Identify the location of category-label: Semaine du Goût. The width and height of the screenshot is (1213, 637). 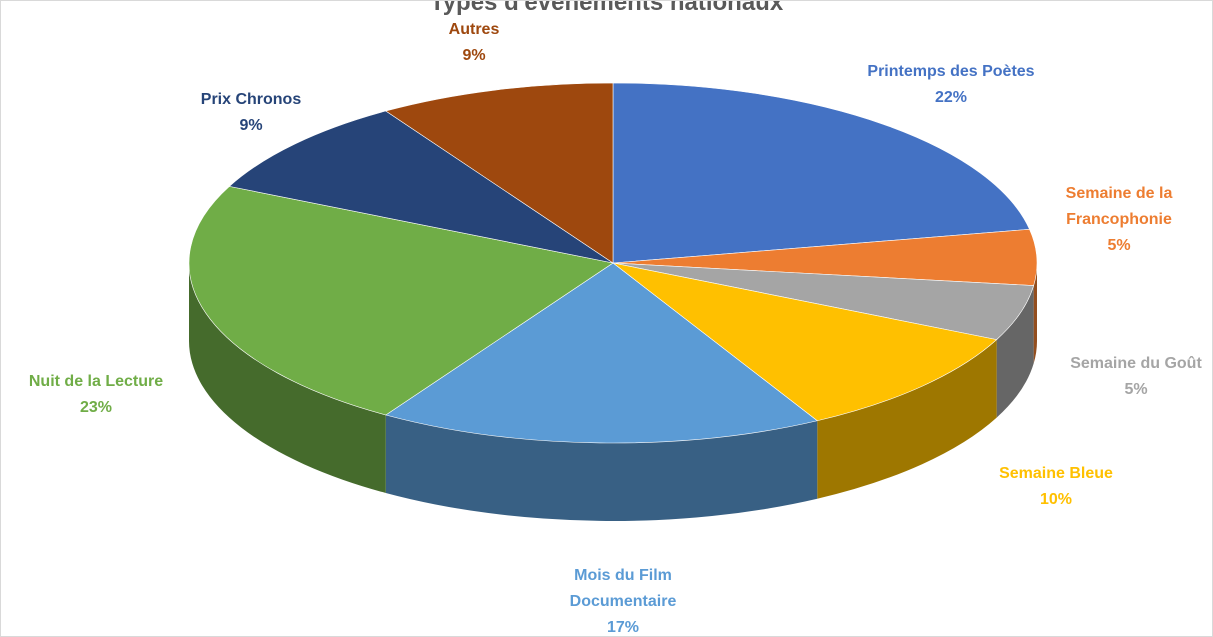
(1136, 363).